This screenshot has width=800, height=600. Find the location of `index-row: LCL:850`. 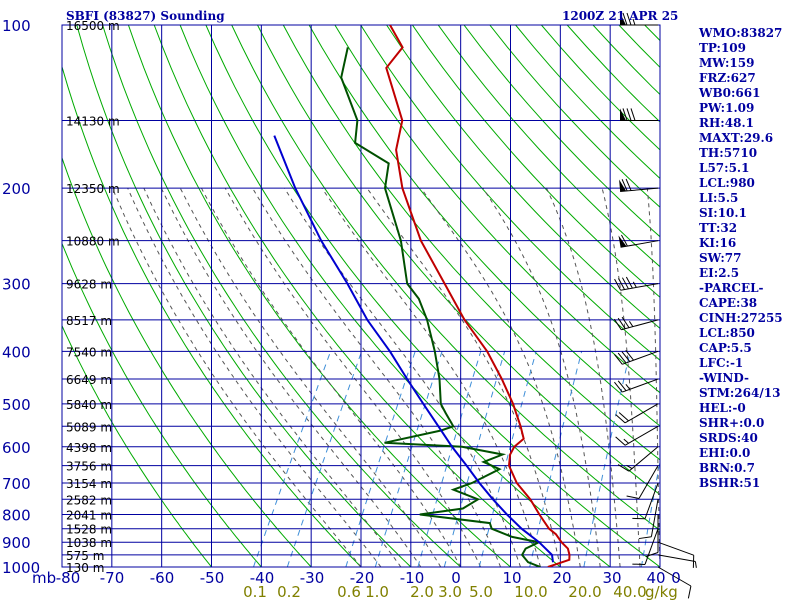

index-row: LCL:850 is located at coordinates (727, 333).